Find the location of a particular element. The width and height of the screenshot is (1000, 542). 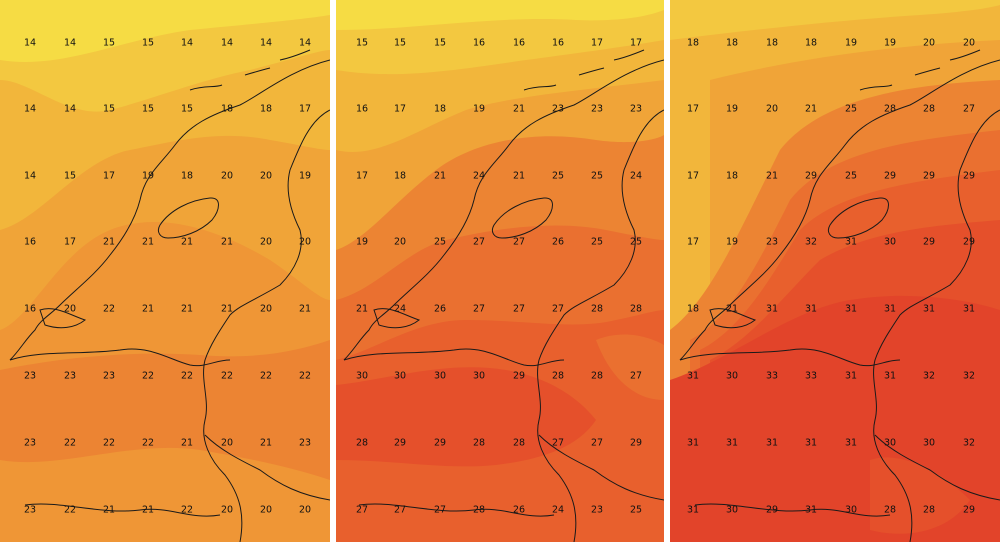

grid-label: 24 is located at coordinates (479, 176).